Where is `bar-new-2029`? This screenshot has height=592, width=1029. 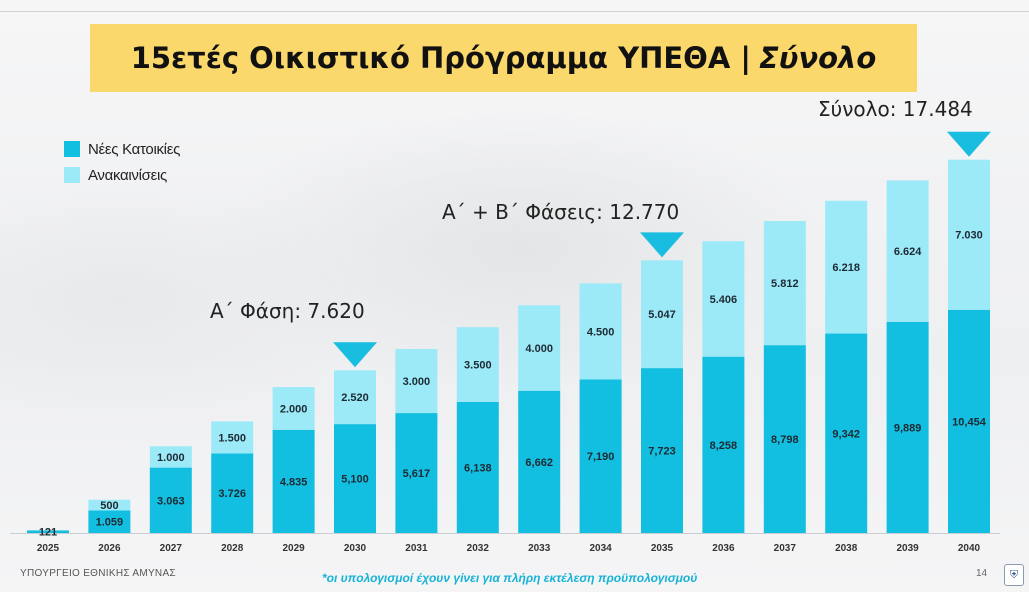
bar-new-2029 is located at coordinates (293, 481).